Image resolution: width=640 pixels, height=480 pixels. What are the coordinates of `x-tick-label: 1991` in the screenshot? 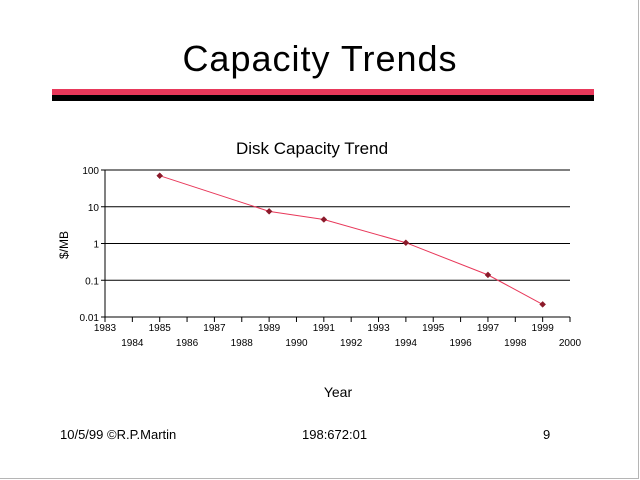 It's located at (324, 328).